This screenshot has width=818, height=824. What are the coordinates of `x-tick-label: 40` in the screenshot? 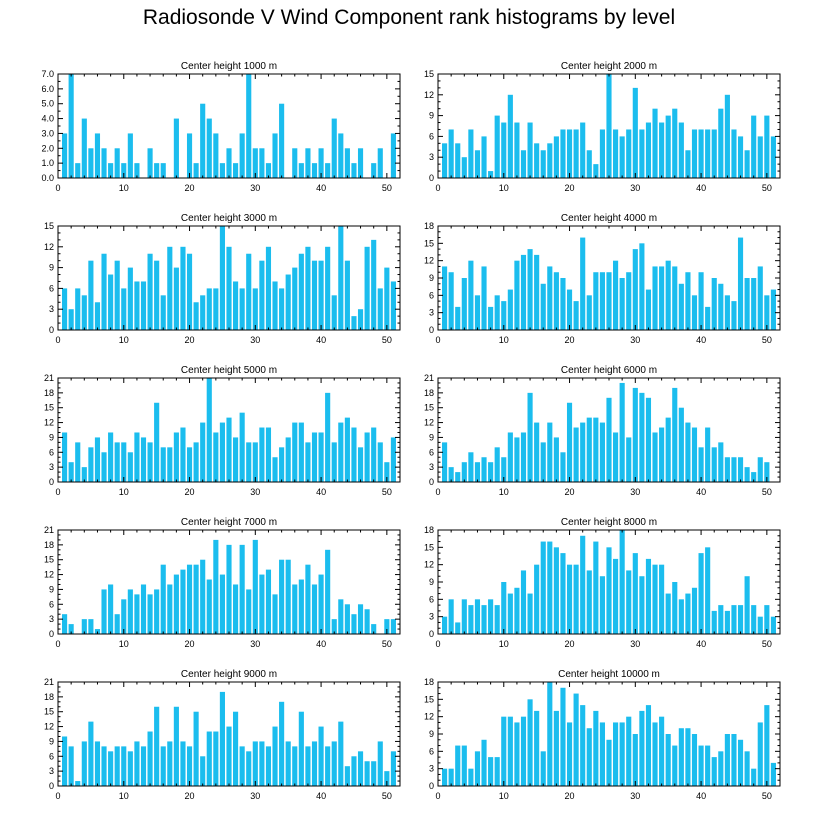 It's located at (701, 796).